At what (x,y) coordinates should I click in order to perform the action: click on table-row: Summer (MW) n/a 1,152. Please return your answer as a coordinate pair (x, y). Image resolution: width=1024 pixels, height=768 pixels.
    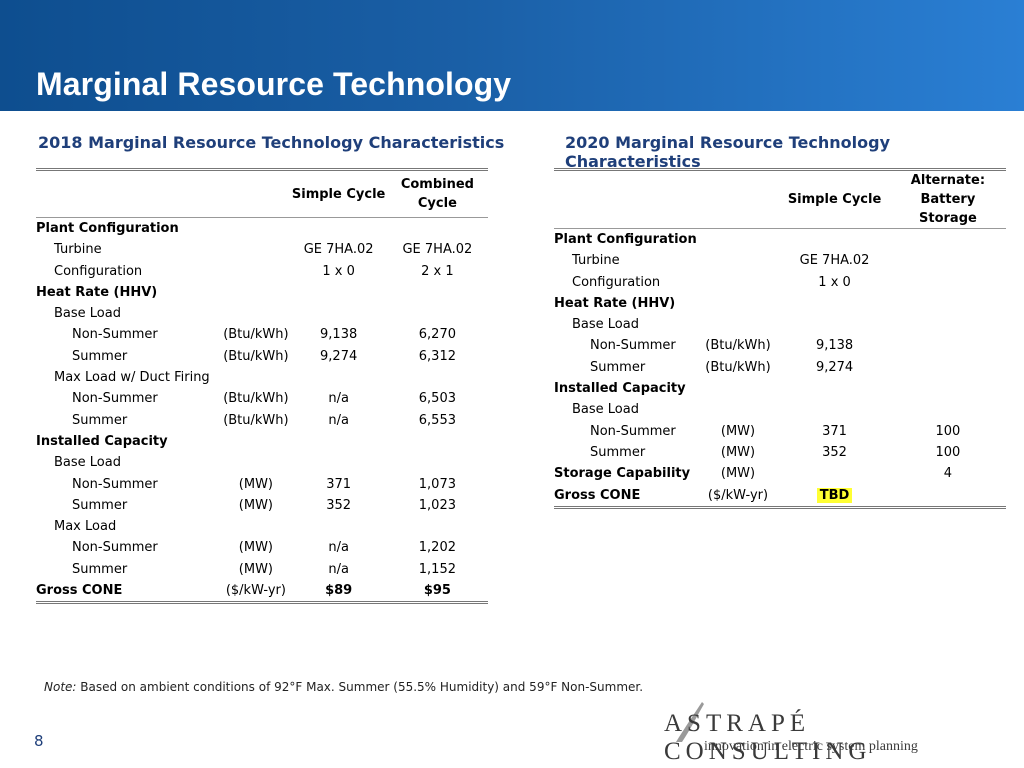
    Looking at the image, I should click on (262, 569).